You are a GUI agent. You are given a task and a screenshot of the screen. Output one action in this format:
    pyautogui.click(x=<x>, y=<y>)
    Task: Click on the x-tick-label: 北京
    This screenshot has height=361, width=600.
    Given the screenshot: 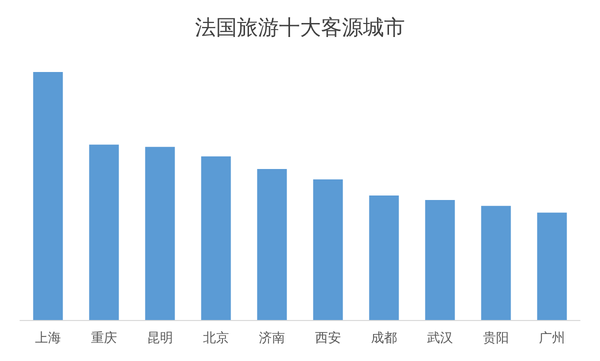 What is the action you would take?
    pyautogui.click(x=216, y=338)
    